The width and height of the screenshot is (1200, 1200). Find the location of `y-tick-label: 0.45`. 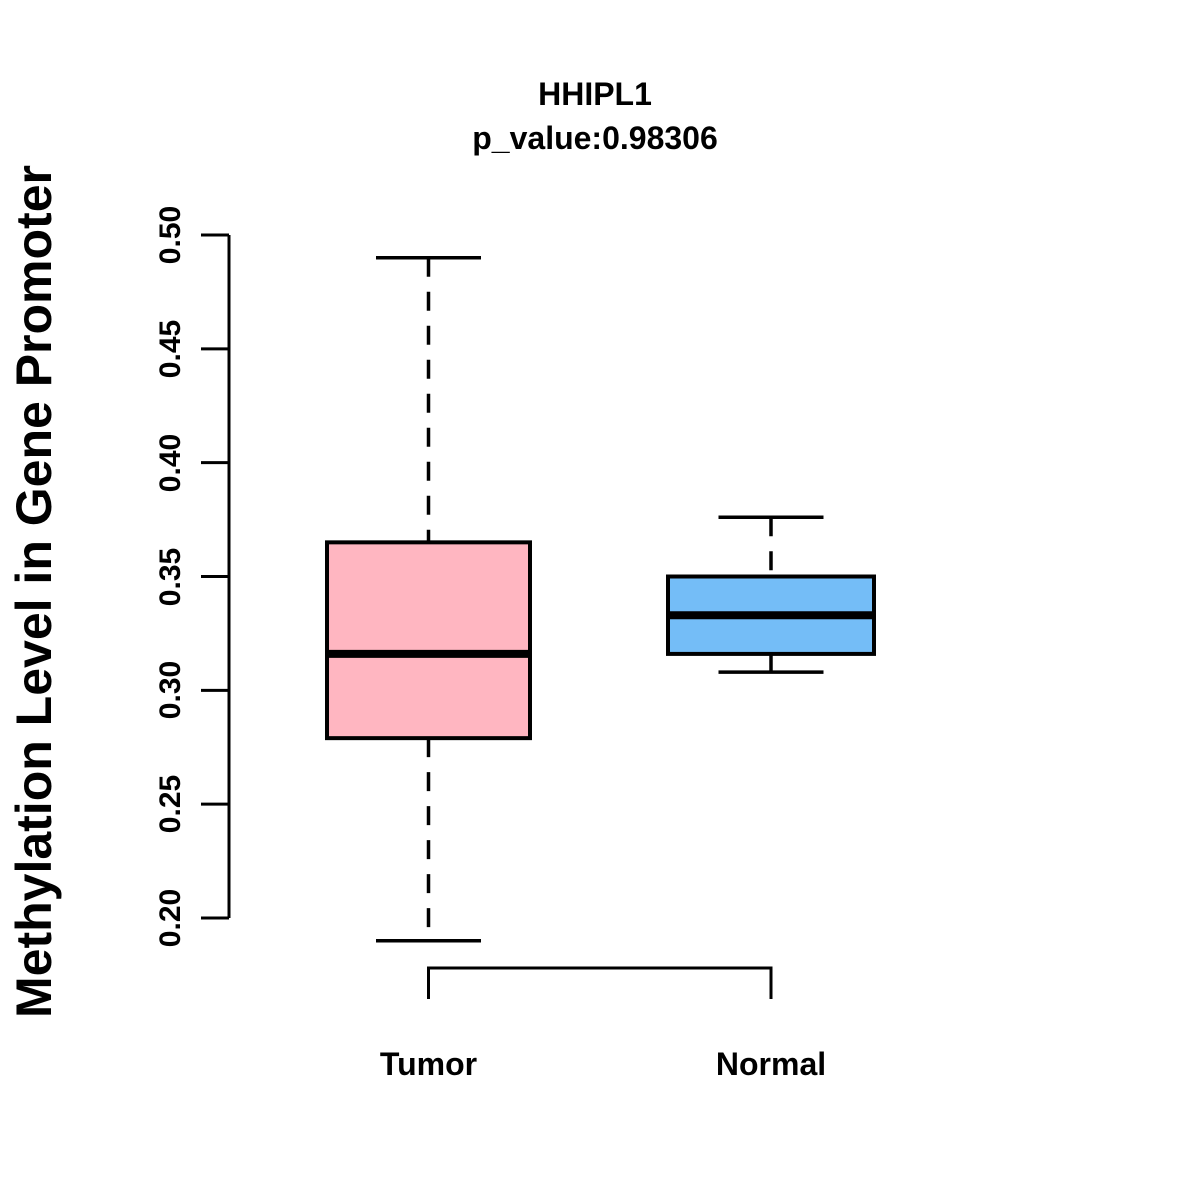

y-tick-label: 0.45 is located at coordinates (170, 349).